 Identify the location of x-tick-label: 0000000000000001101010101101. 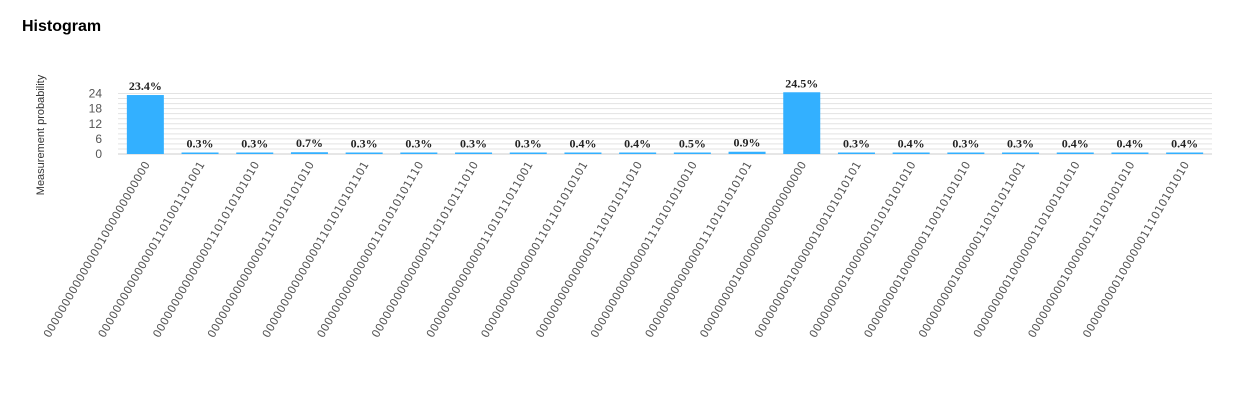
(316, 249).